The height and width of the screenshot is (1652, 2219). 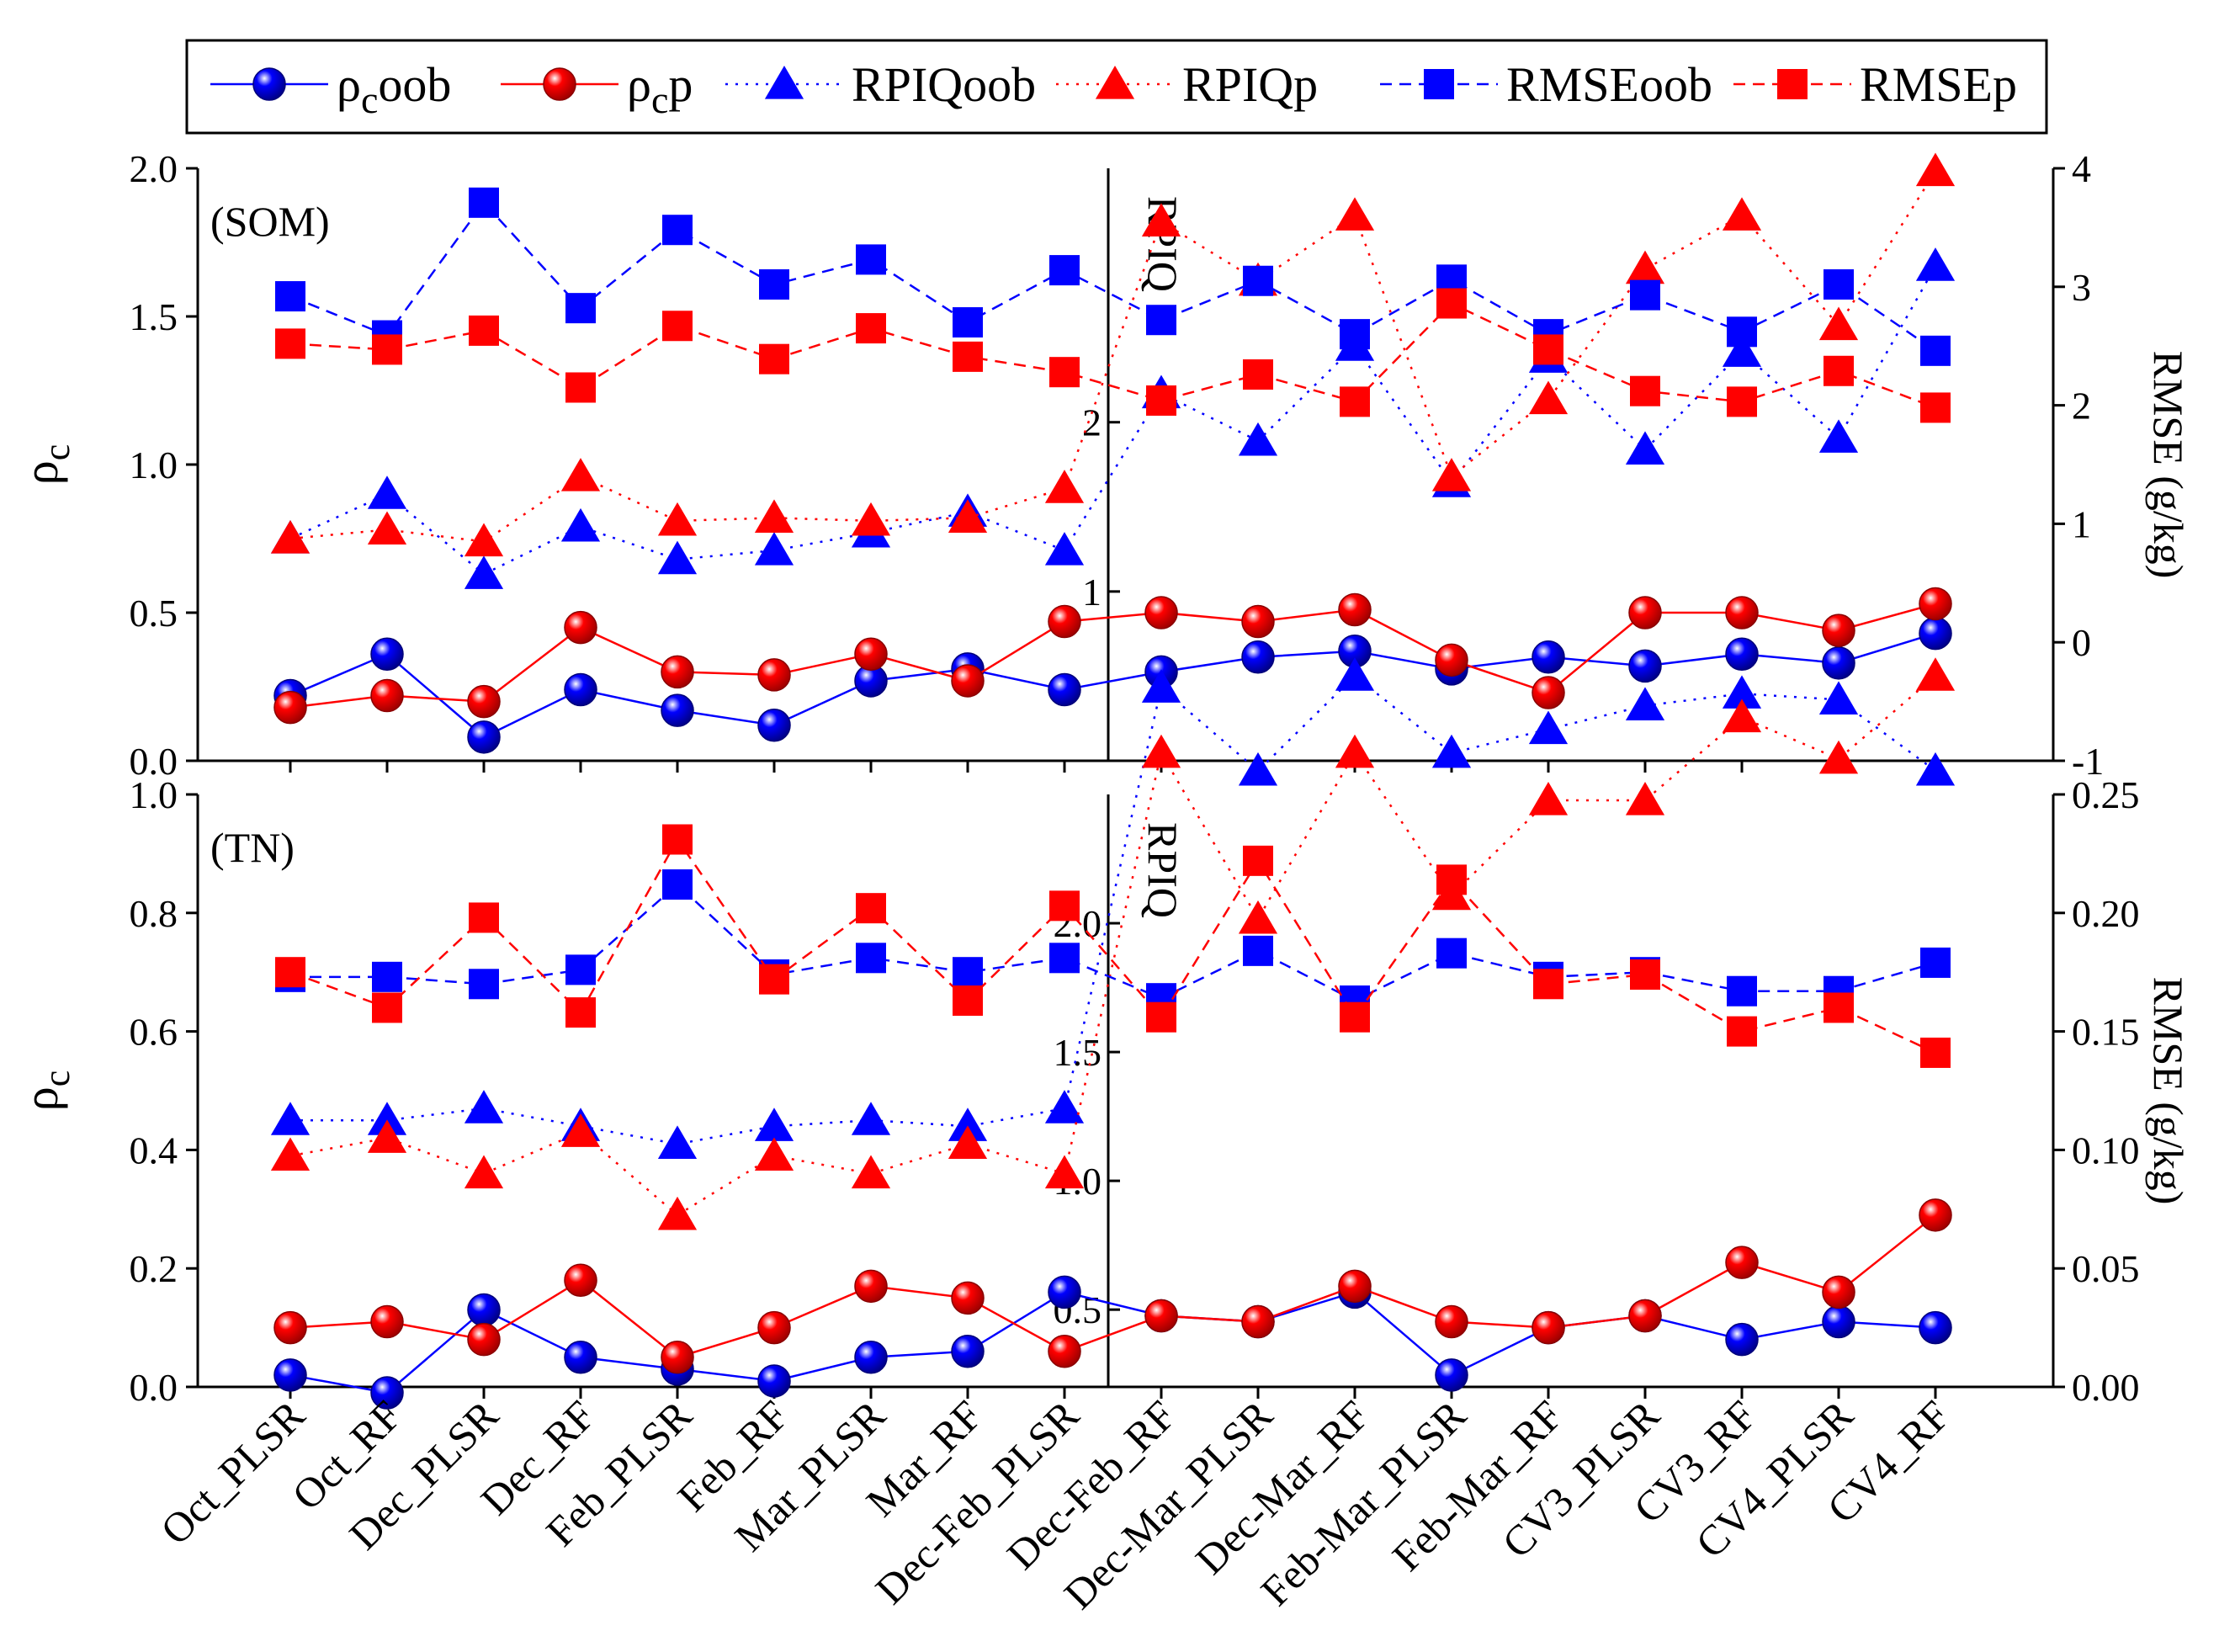 I want to click on right-tick-label: 4, so click(x=2082, y=168).